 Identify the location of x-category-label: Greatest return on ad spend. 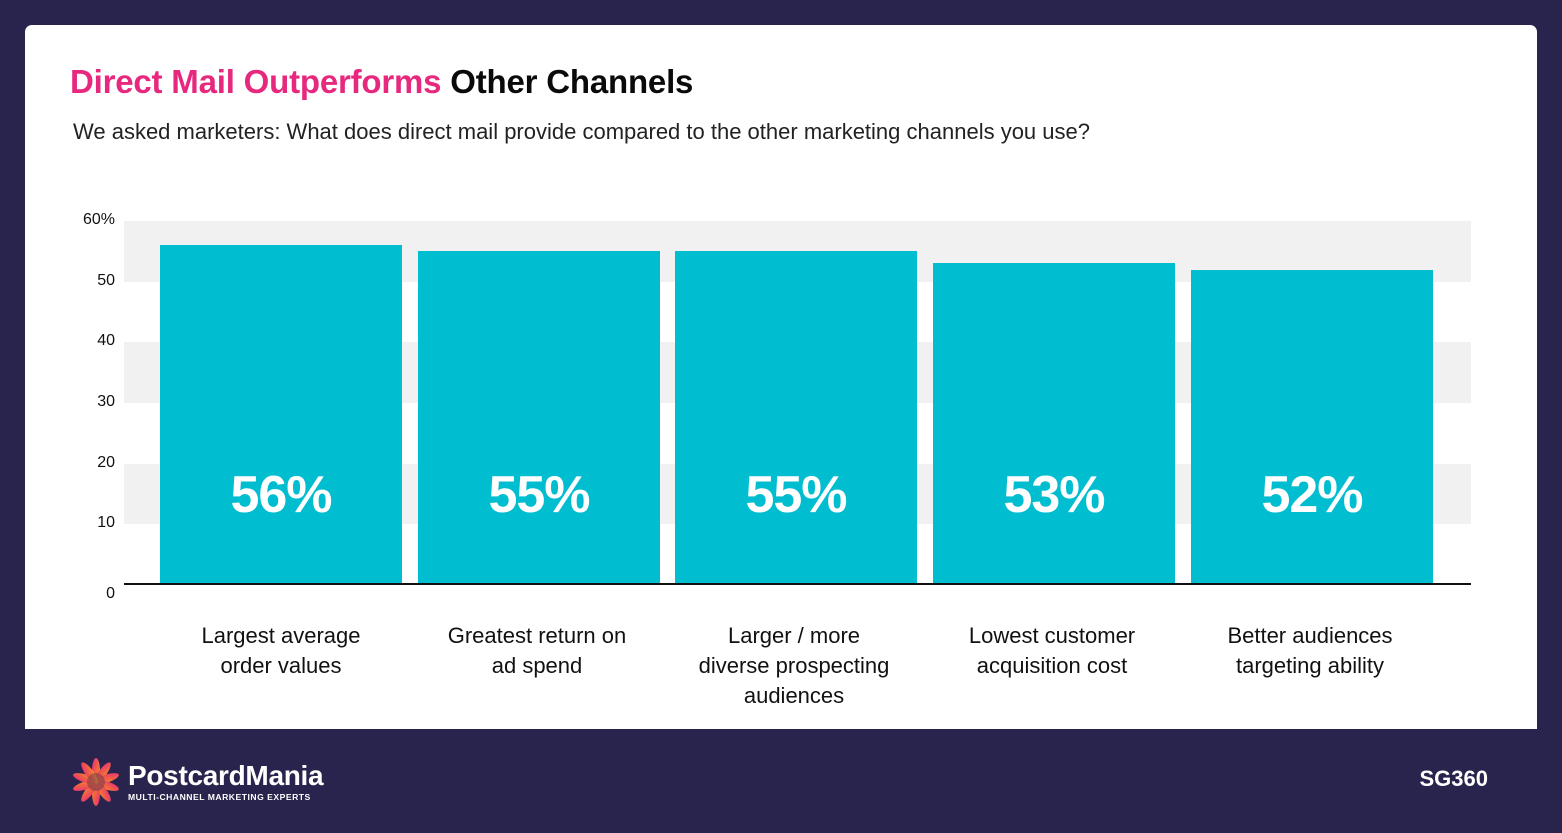
(537, 651).